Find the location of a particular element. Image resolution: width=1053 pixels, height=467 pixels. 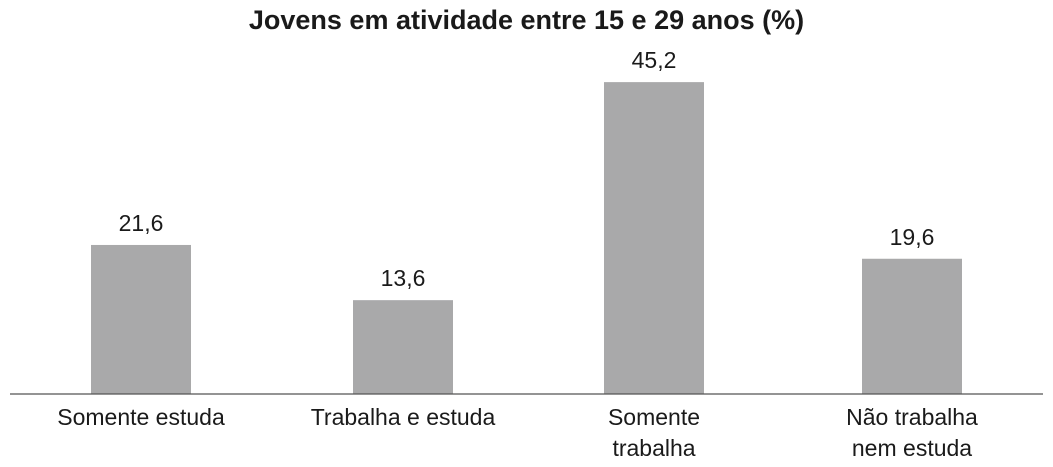

x-tick-label-line: trabalha is located at coordinates (653, 448).